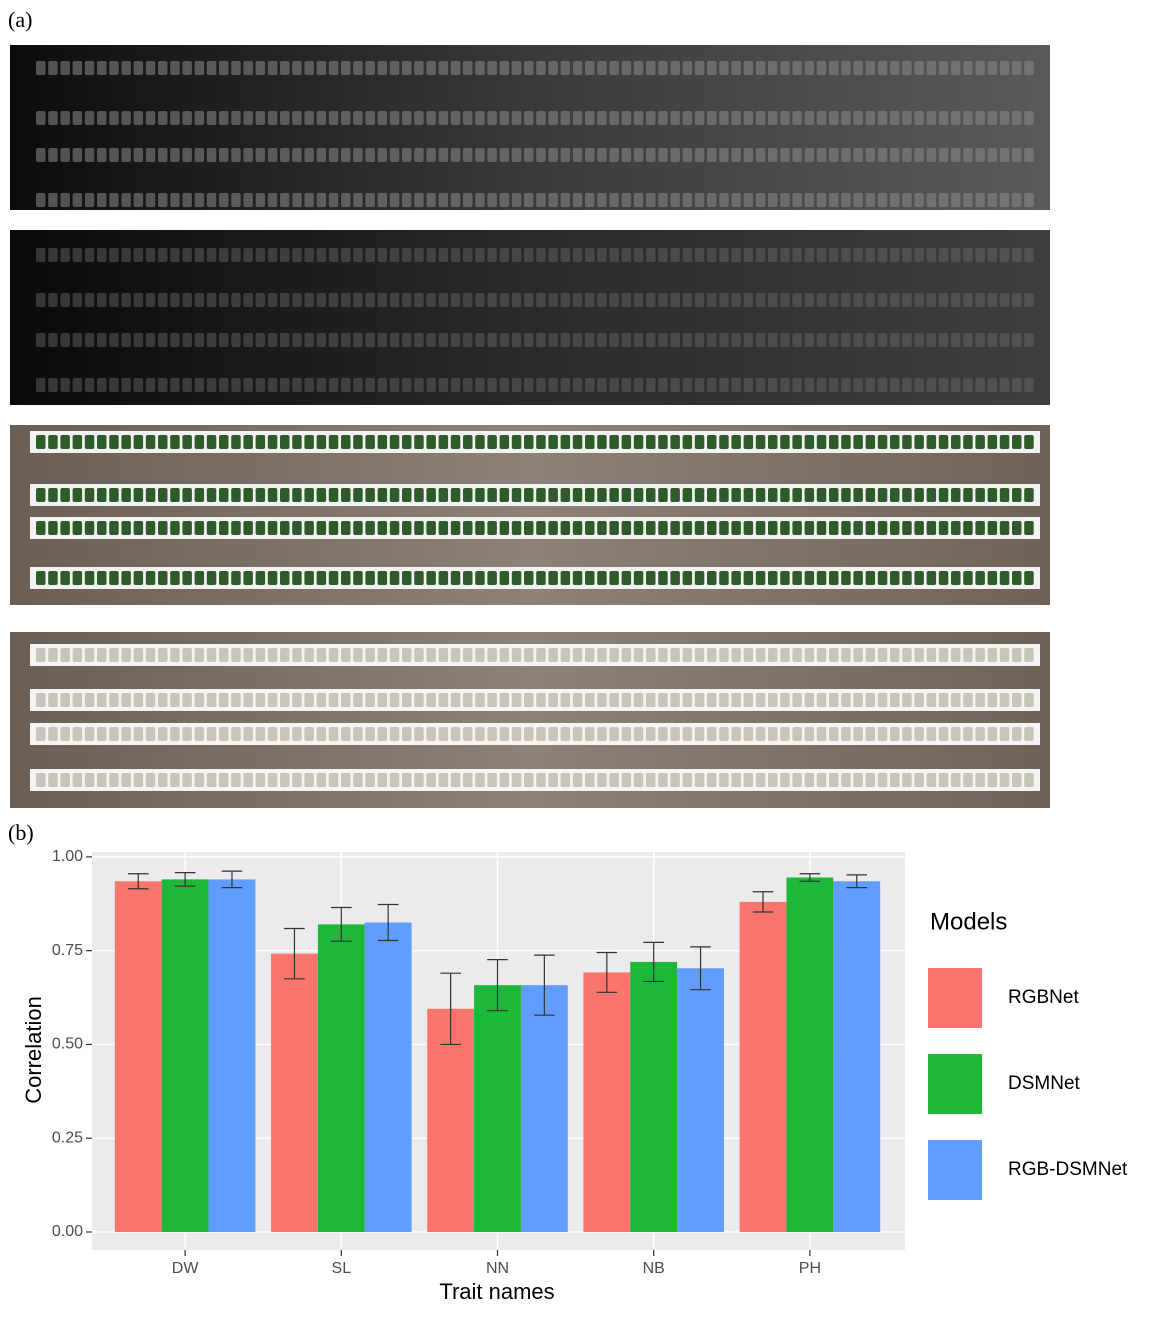 Image resolution: width=1165 pixels, height=1318 pixels. What do you see at coordinates (607, 1102) in the screenshot?
I see `bar` at bounding box center [607, 1102].